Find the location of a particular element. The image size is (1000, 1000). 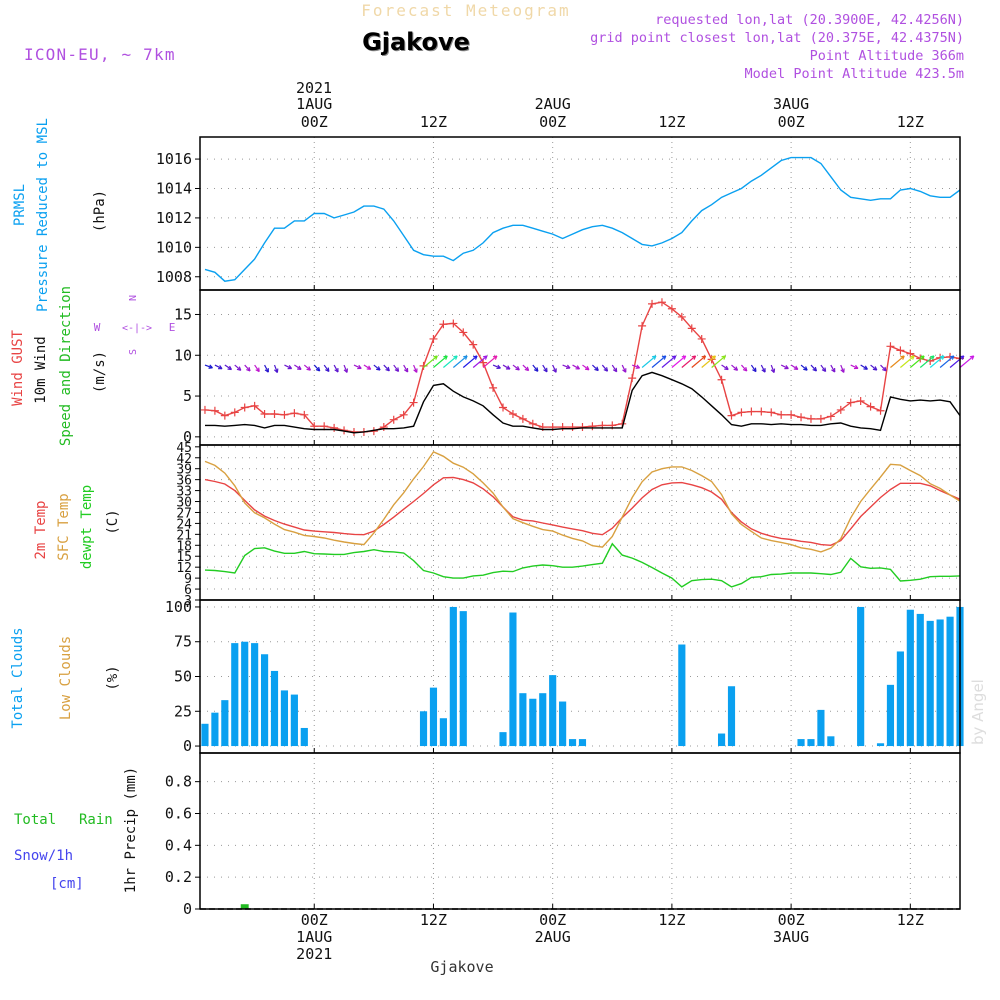

pressure-panel: 1008 1010 1012 1014 1016 is located at coordinates (558, 213).